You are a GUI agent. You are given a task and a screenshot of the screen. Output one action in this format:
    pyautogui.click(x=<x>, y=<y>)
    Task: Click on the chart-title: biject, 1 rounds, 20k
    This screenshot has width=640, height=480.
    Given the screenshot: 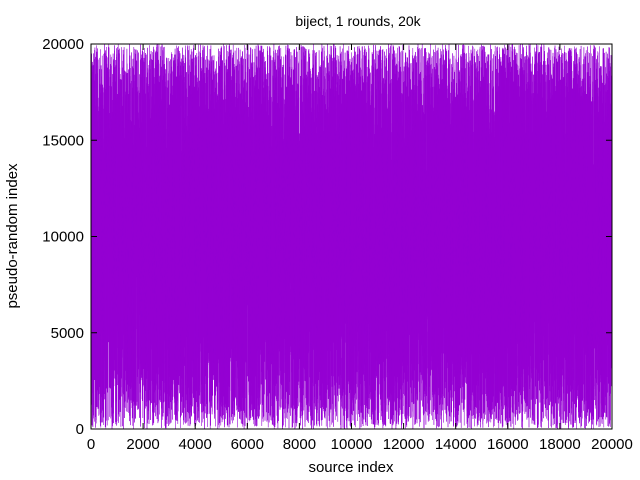 What is the action you would take?
    pyautogui.click(x=358, y=21)
    